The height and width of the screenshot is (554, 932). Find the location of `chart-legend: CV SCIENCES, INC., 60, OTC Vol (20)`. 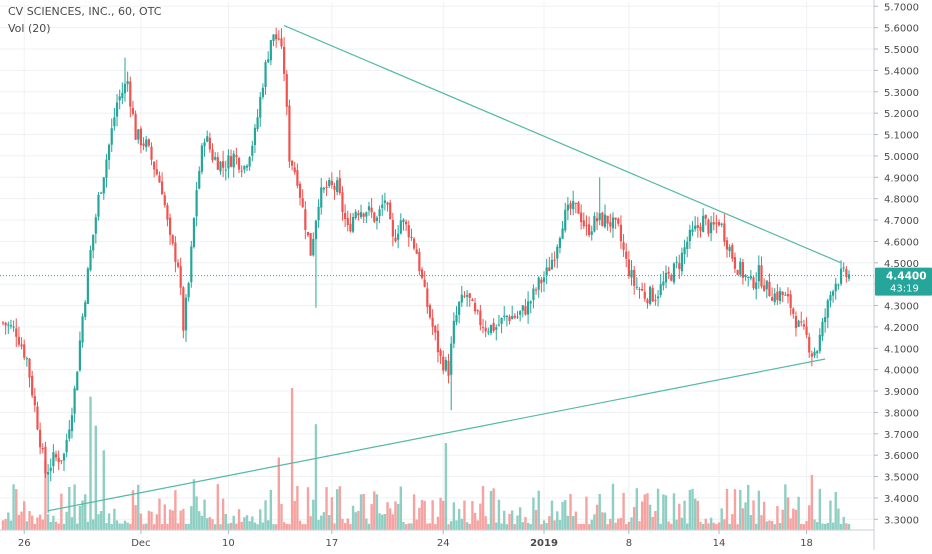

chart-legend: CV SCIENCES, INC., 60, OTC Vol (20) is located at coordinates (84, 20).